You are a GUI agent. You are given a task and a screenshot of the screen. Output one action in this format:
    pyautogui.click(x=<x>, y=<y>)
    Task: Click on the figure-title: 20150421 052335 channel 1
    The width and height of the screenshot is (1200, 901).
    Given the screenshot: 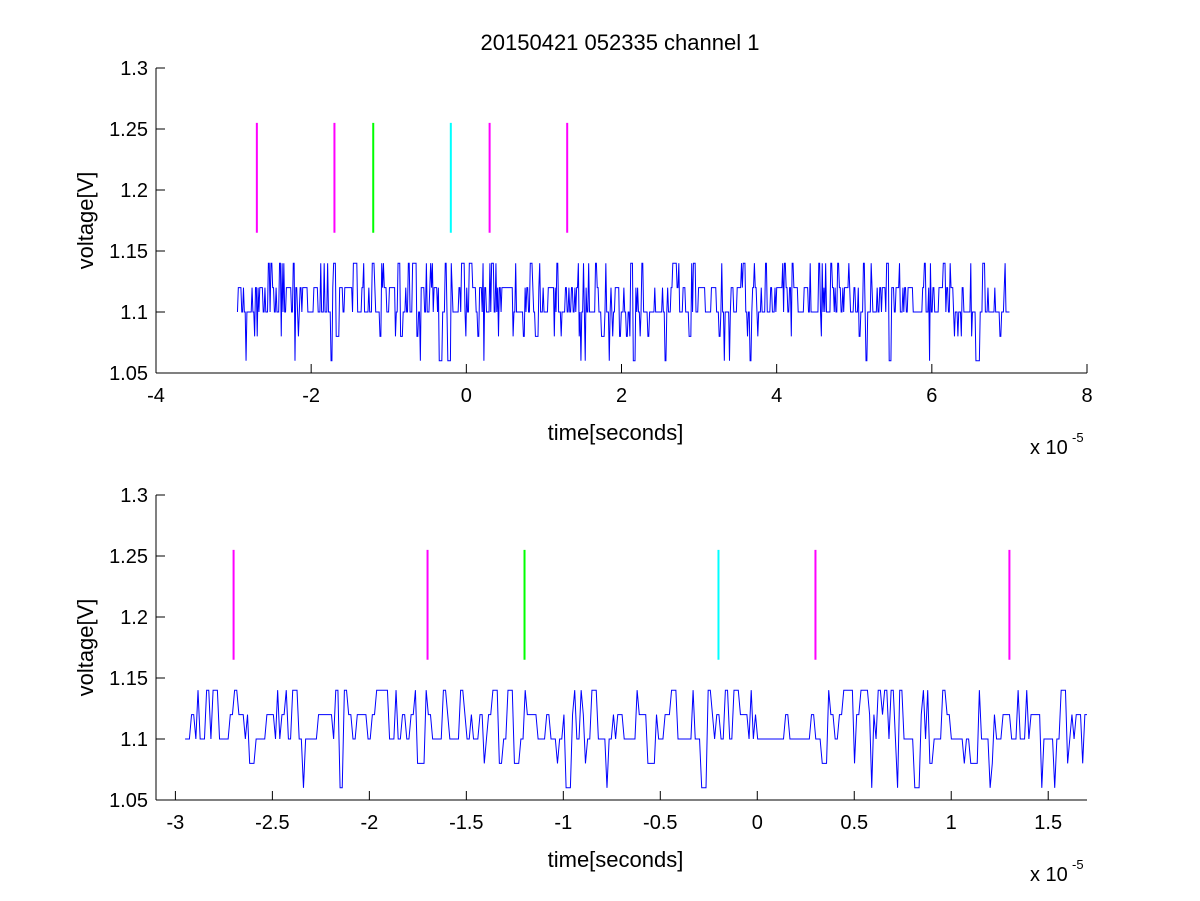 What is the action you would take?
    pyautogui.click(x=620, y=42)
    